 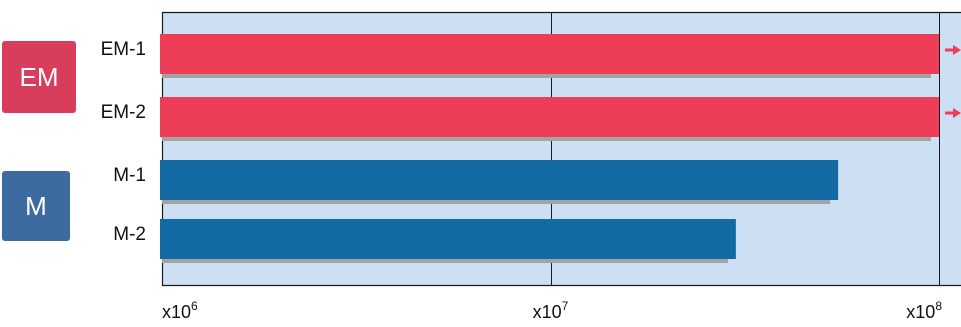 I want to click on x-tick-label-8: x108, so click(x=924, y=310).